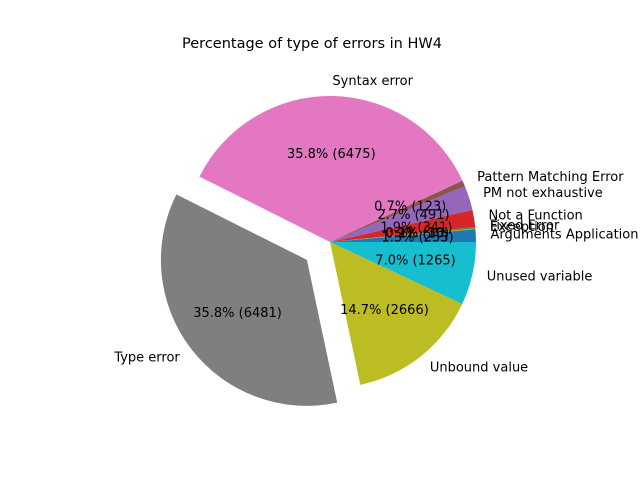 This screenshot has height=480, width=640. I want to click on slice-label: Unbound value, so click(479, 367).